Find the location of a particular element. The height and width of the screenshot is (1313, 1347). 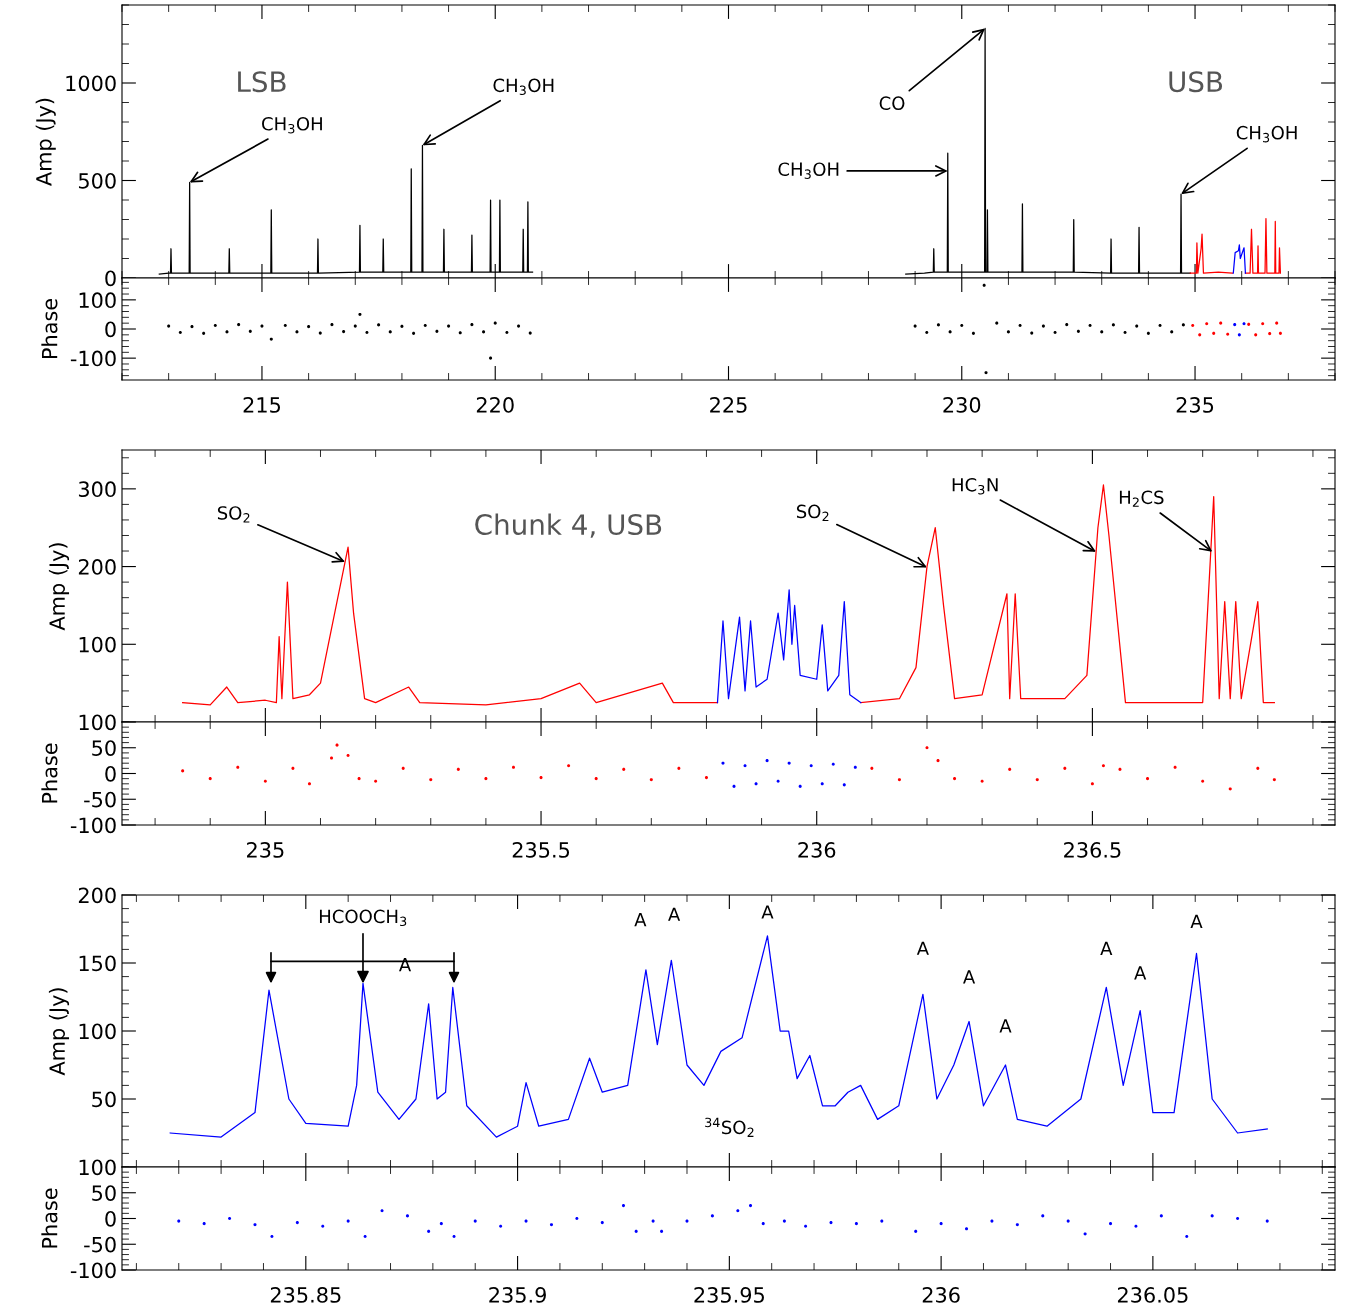

x-tick-label: 236.05 is located at coordinates (1152, 1295).